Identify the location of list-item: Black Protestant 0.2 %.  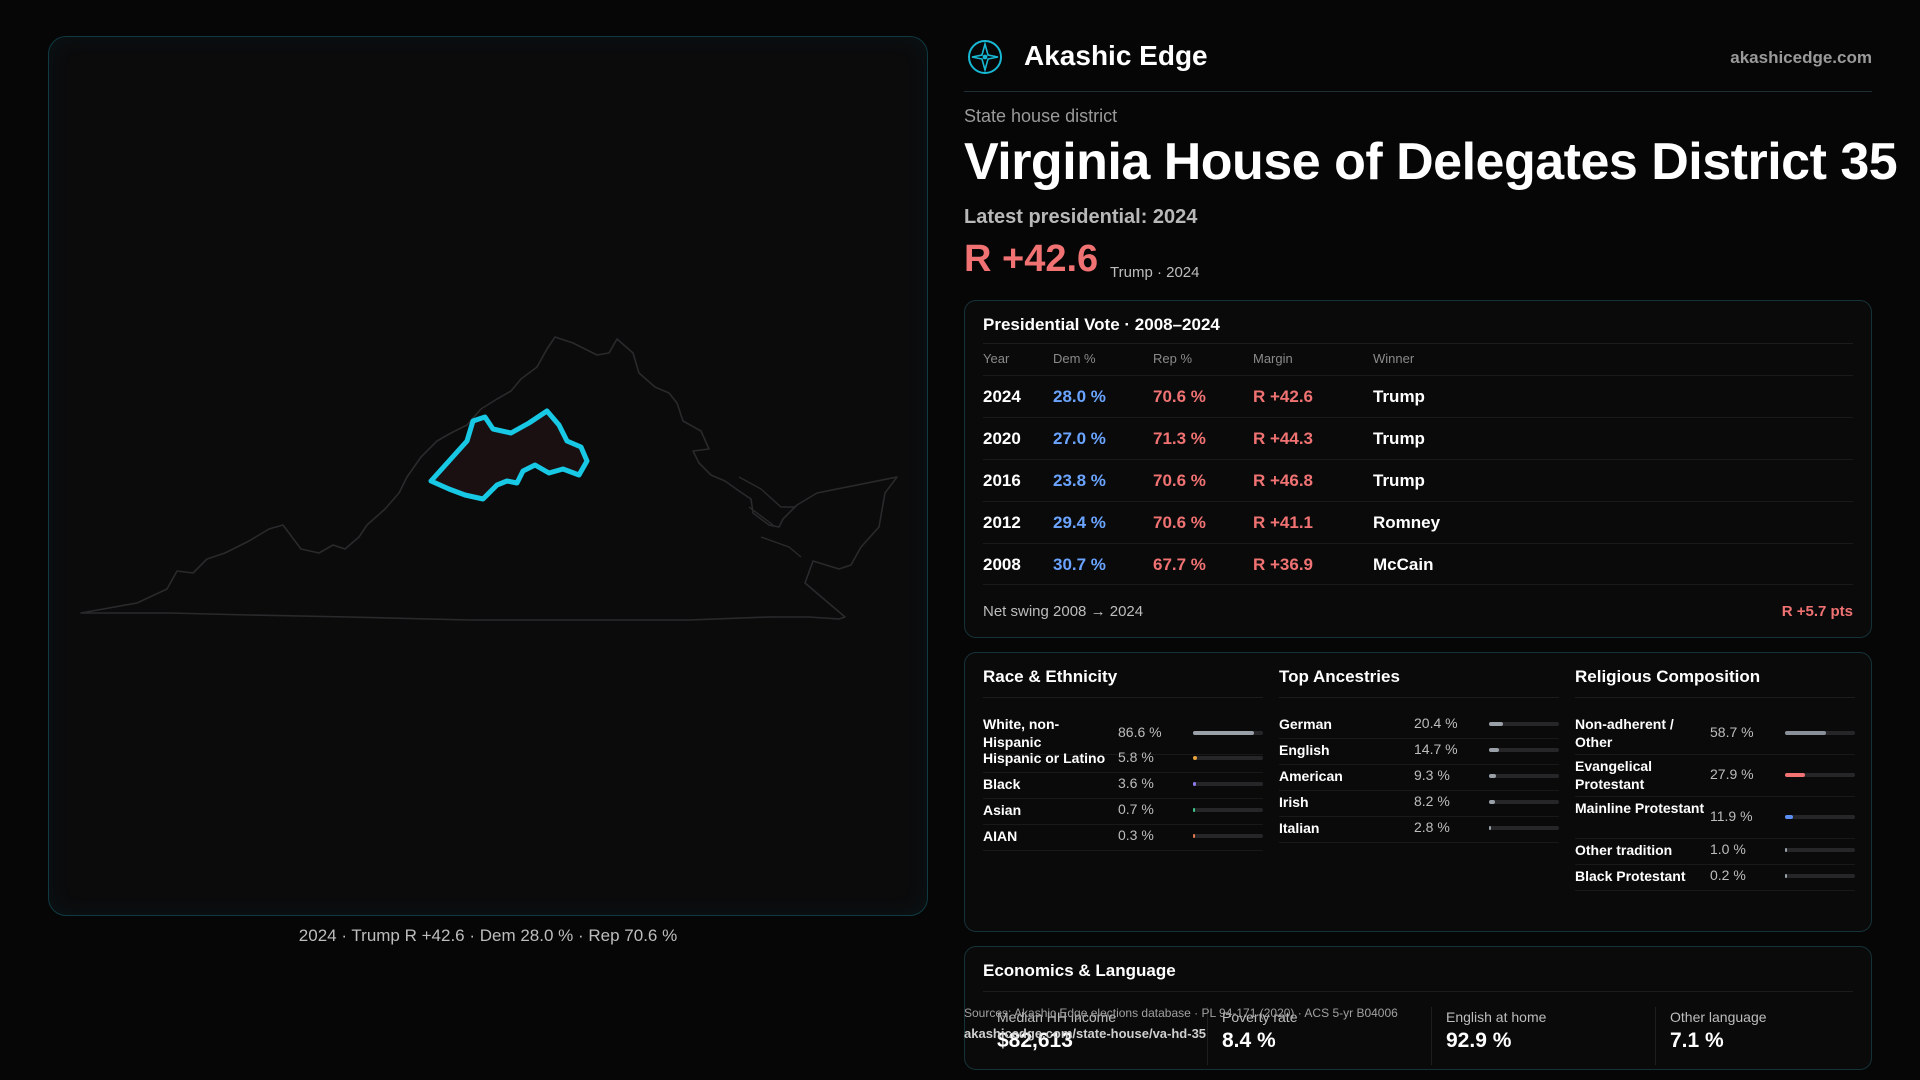
(1715, 878).